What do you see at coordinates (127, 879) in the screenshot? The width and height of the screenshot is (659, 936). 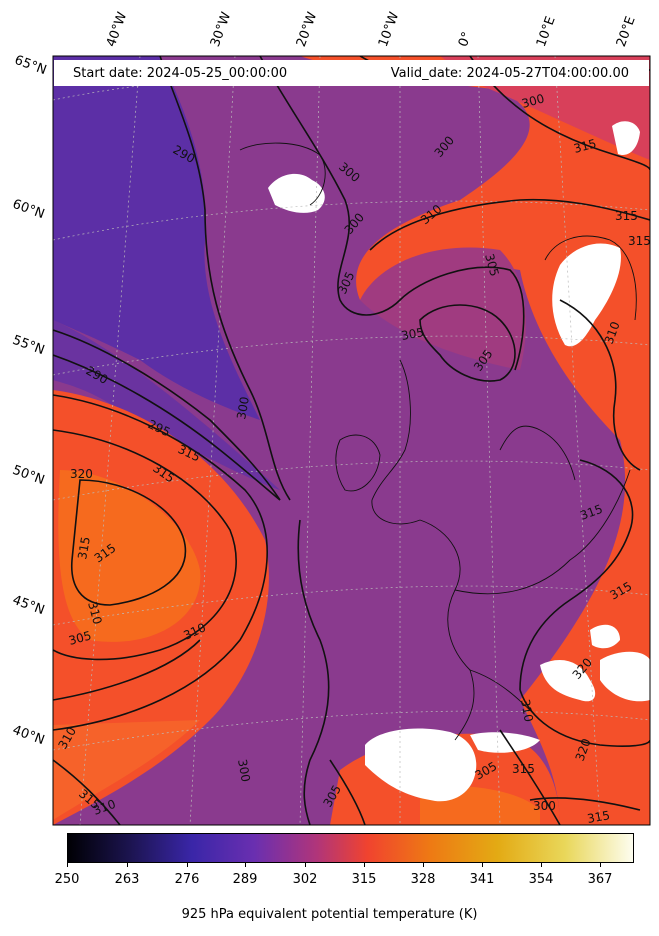 I see `colorbar-tick-label: 263` at bounding box center [127, 879].